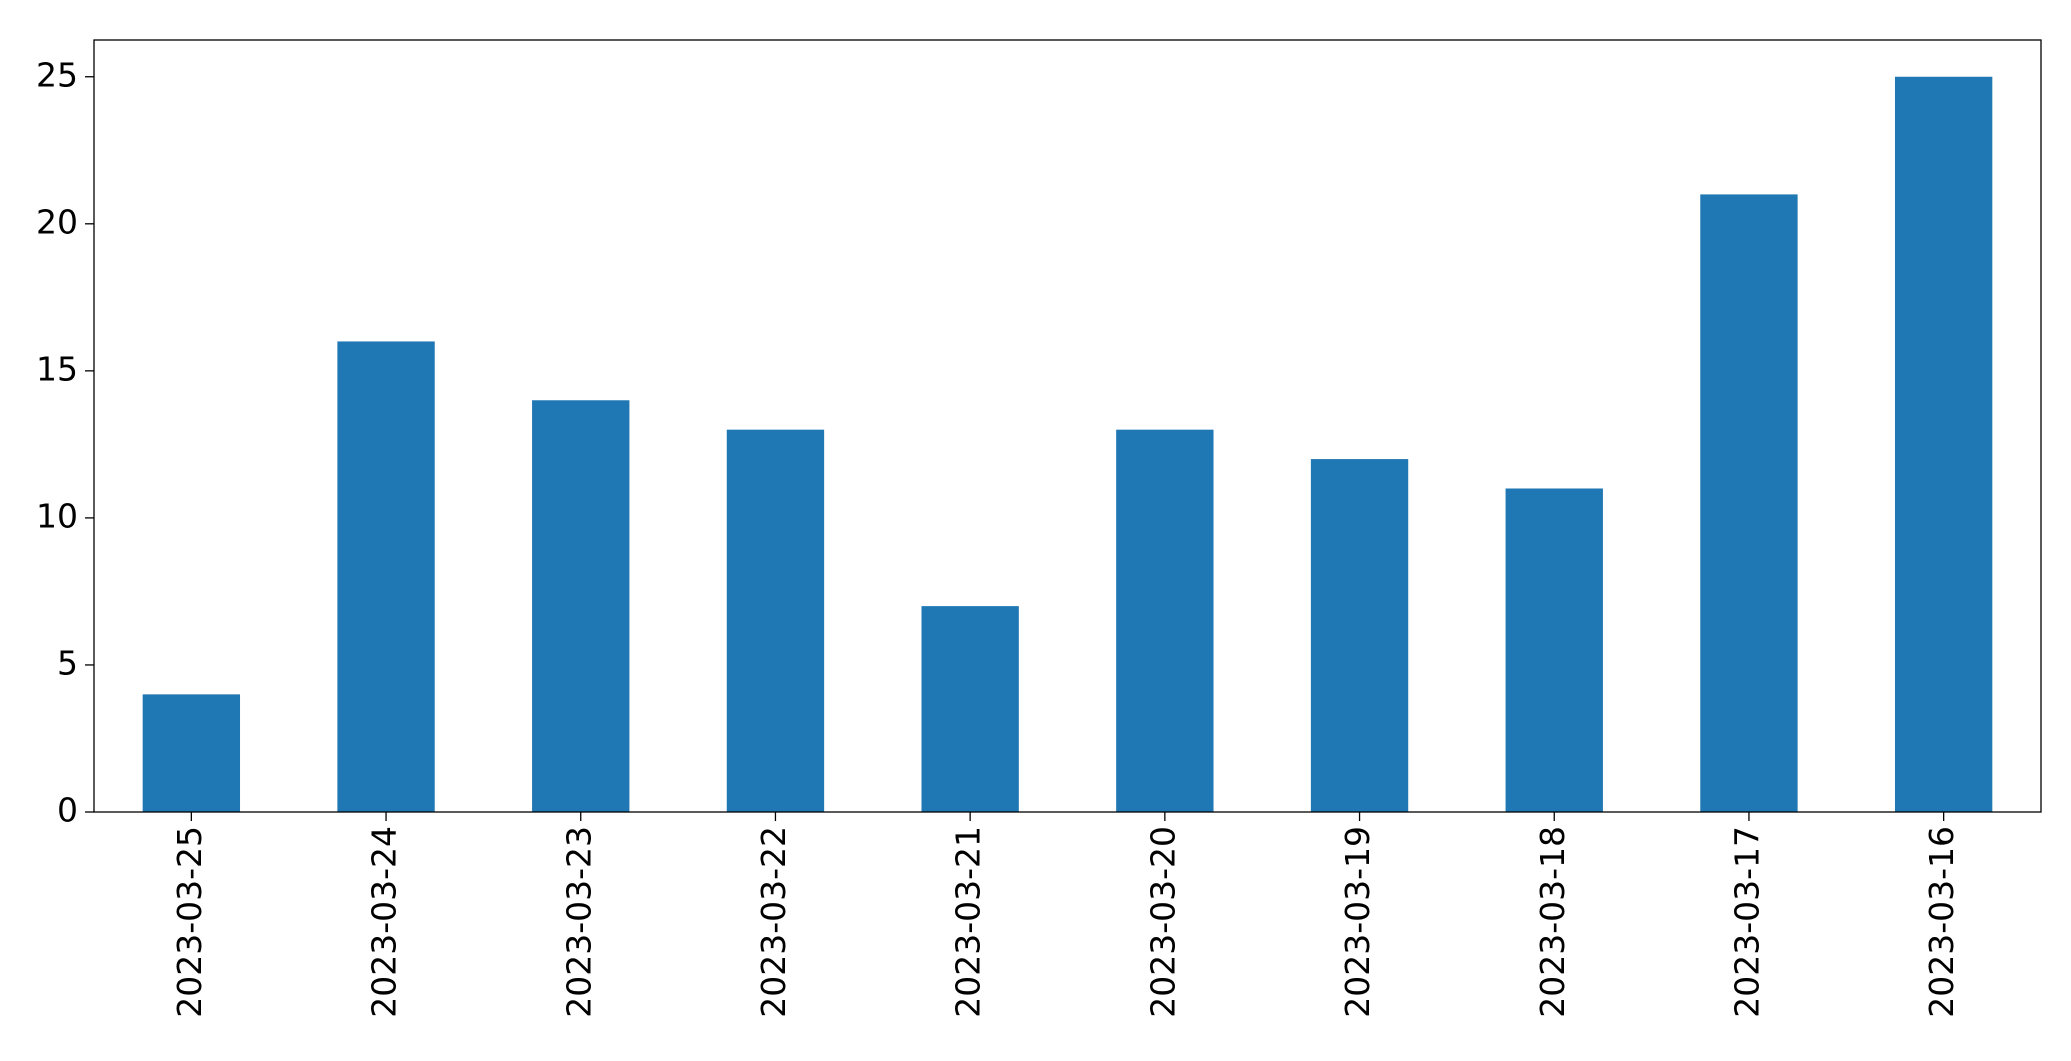 The width and height of the screenshot is (2071, 1061). Describe the element at coordinates (57, 74) in the screenshot. I see `y-tick-label: 25` at that location.